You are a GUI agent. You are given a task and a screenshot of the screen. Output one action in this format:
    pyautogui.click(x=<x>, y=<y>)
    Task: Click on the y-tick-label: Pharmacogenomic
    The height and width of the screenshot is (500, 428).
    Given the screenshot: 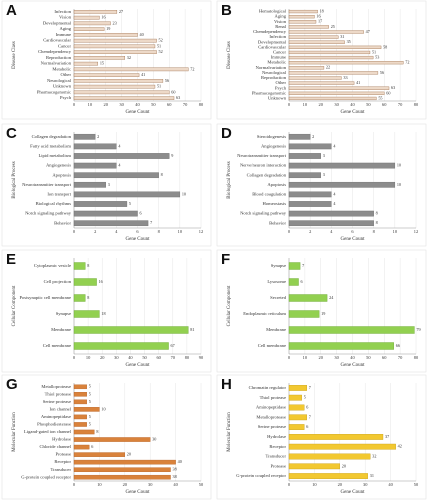 What is the action you would take?
    pyautogui.click(x=269, y=92)
    